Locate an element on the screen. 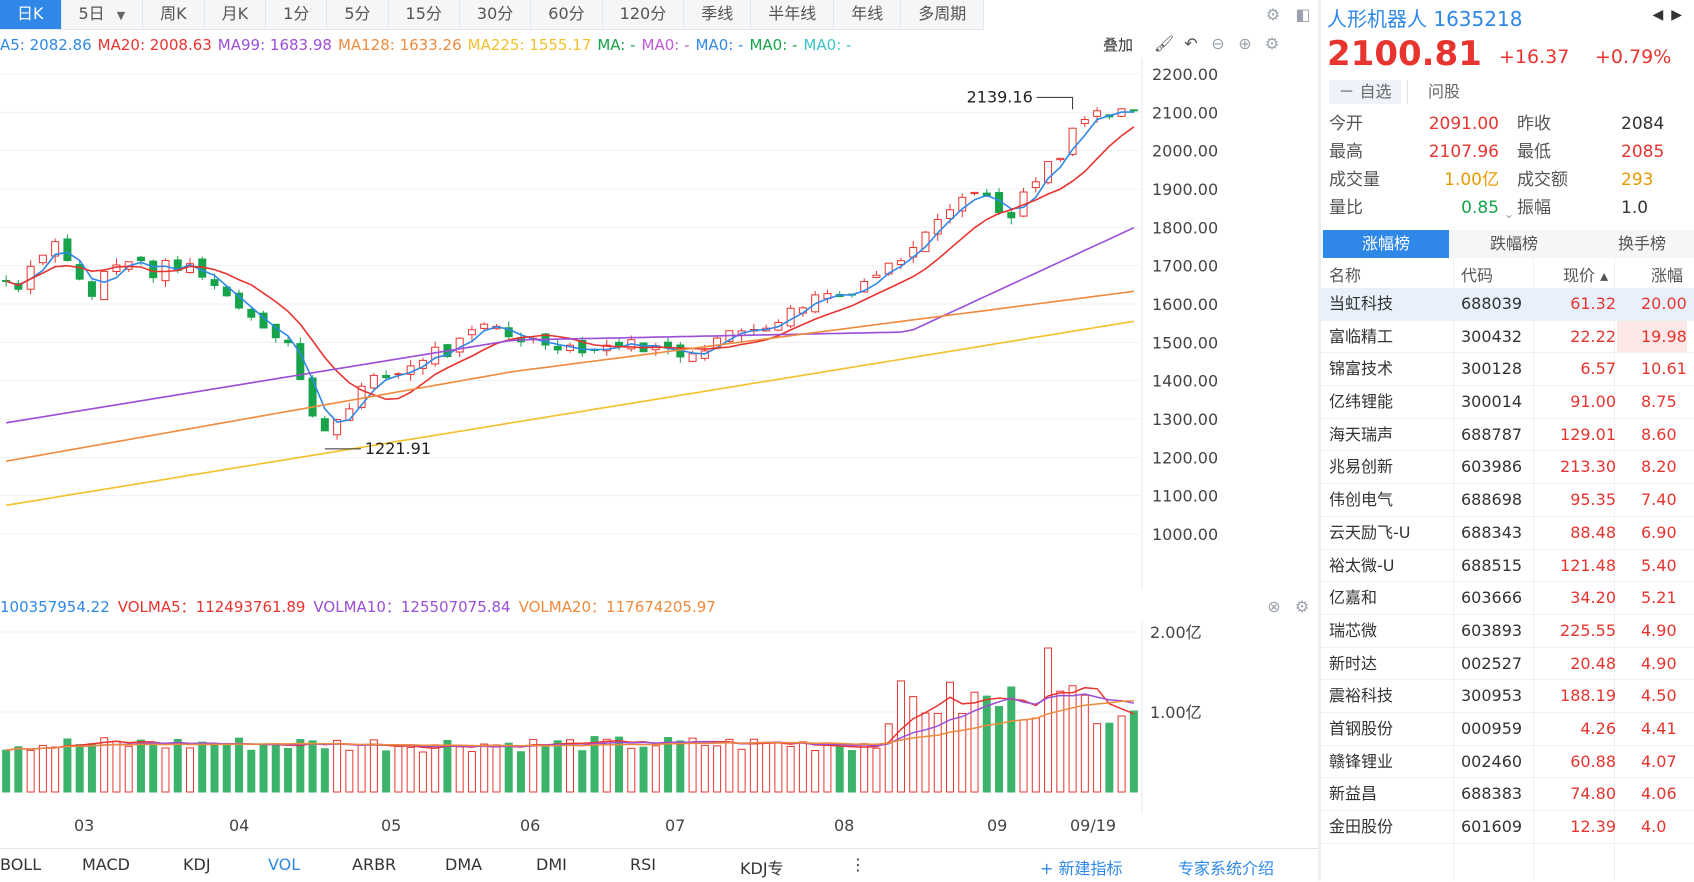  cell-price: 34.20 is located at coordinates (1593, 598).